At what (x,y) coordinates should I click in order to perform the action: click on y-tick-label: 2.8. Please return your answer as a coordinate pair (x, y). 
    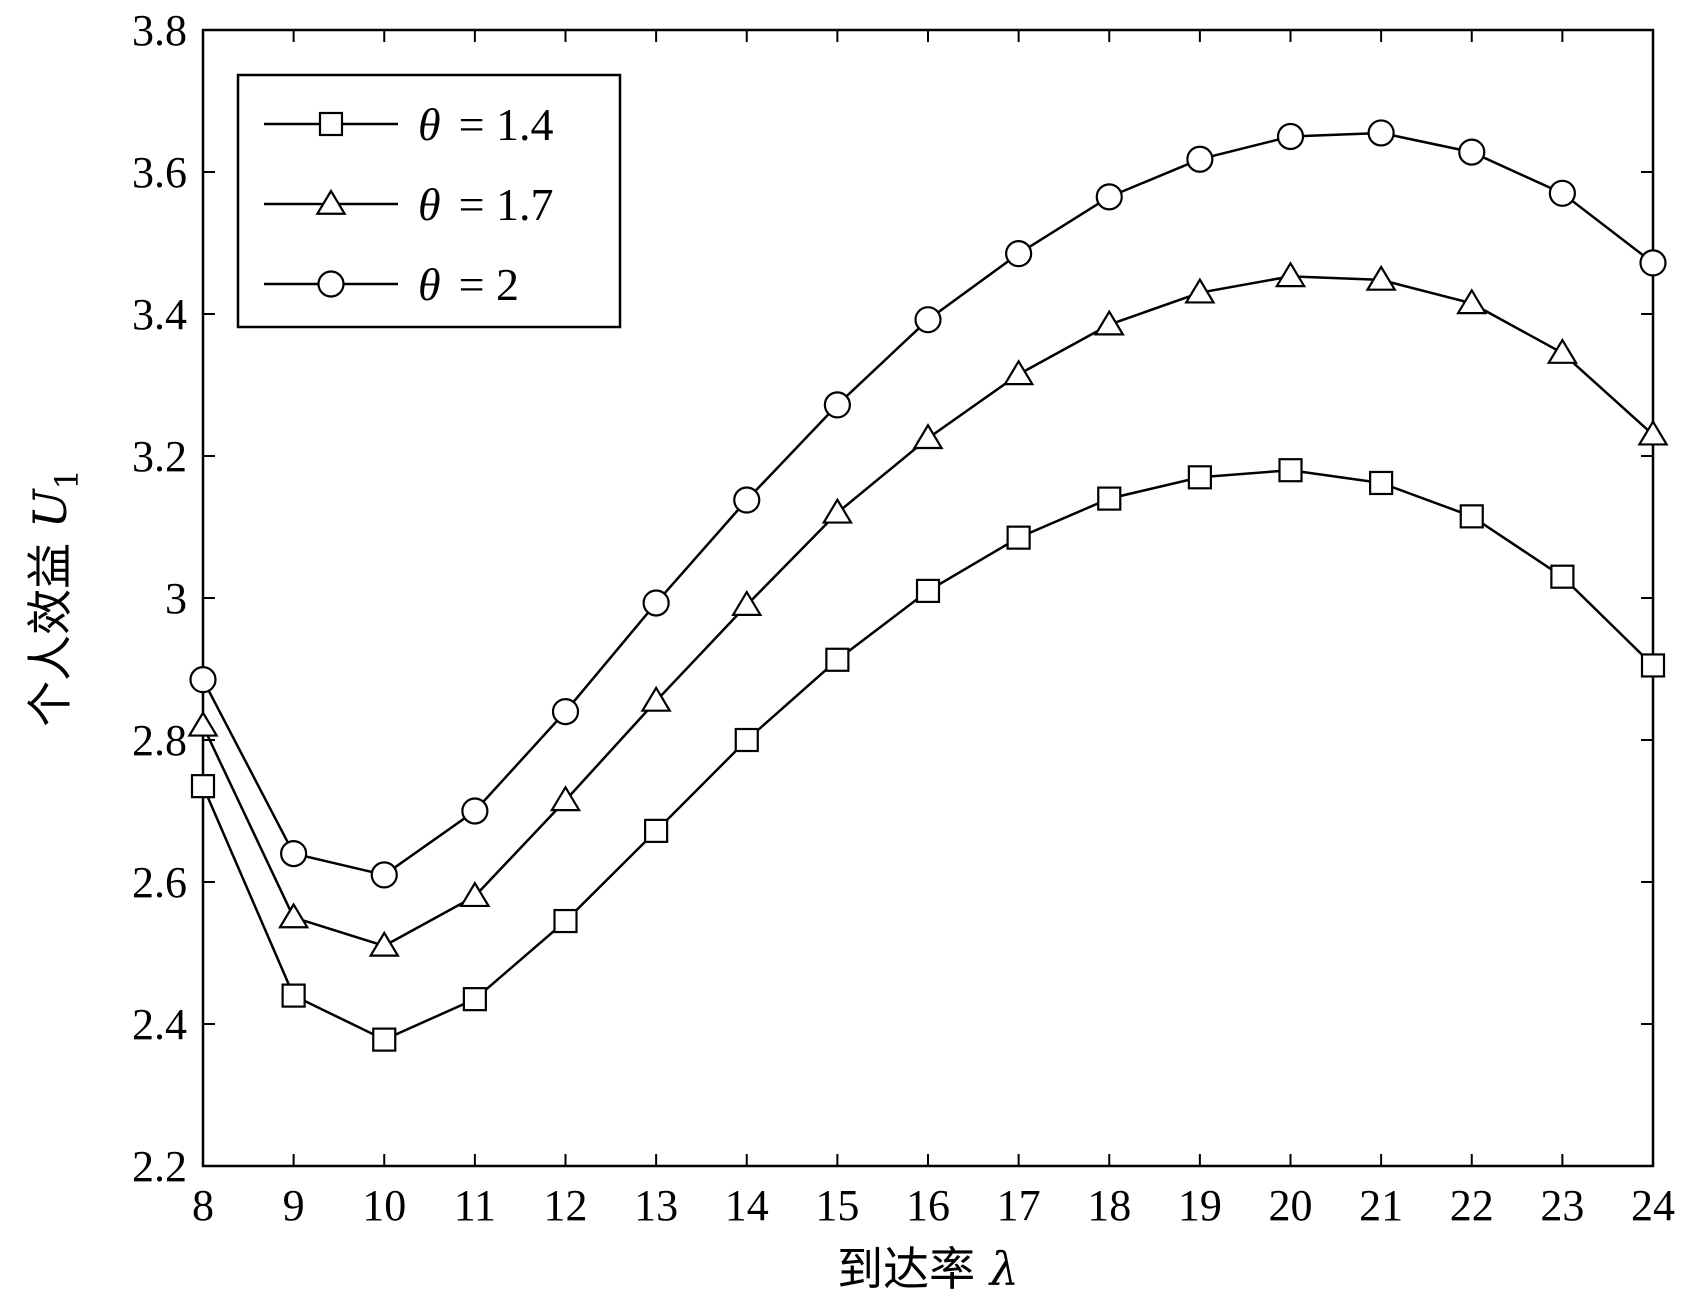
    Looking at the image, I should click on (159, 740).